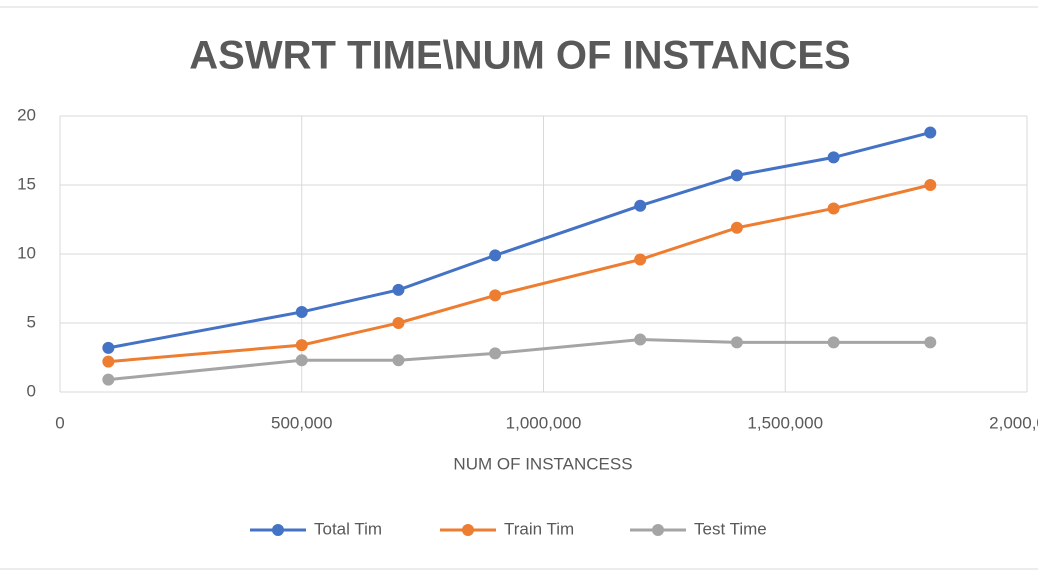 Image resolution: width=1038 pixels, height=576 pixels. What do you see at coordinates (539, 528) in the screenshot?
I see `legend-label: Train Tim` at bounding box center [539, 528].